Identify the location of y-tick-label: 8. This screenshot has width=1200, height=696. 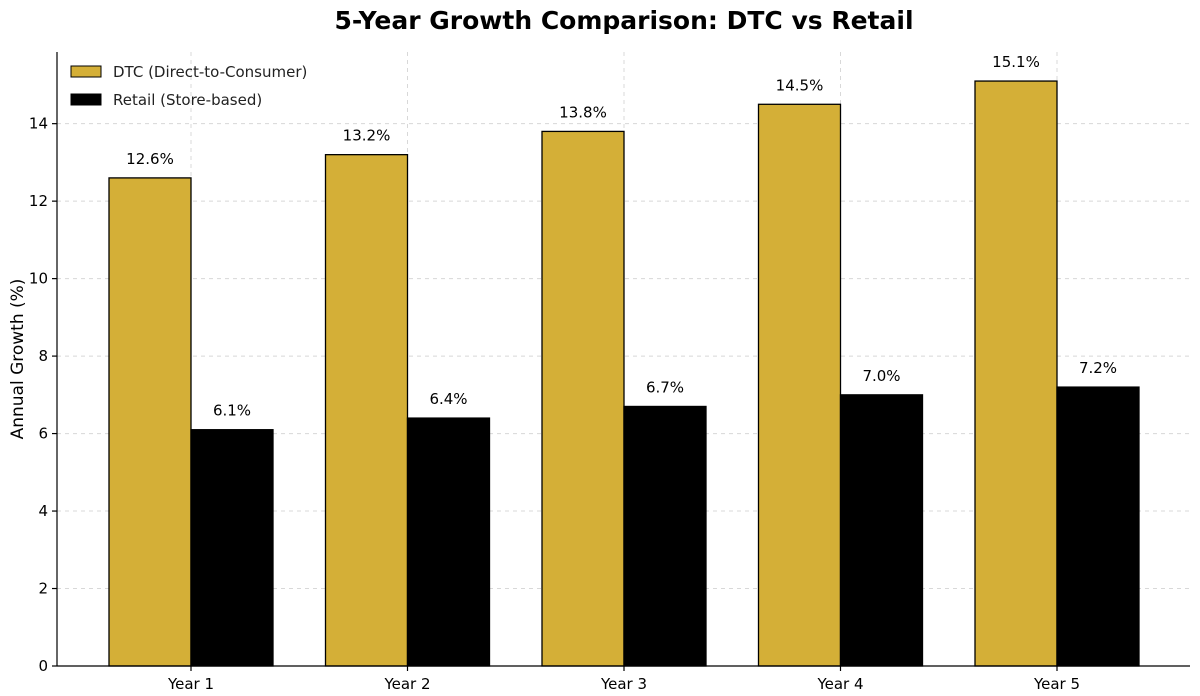
(43, 356).